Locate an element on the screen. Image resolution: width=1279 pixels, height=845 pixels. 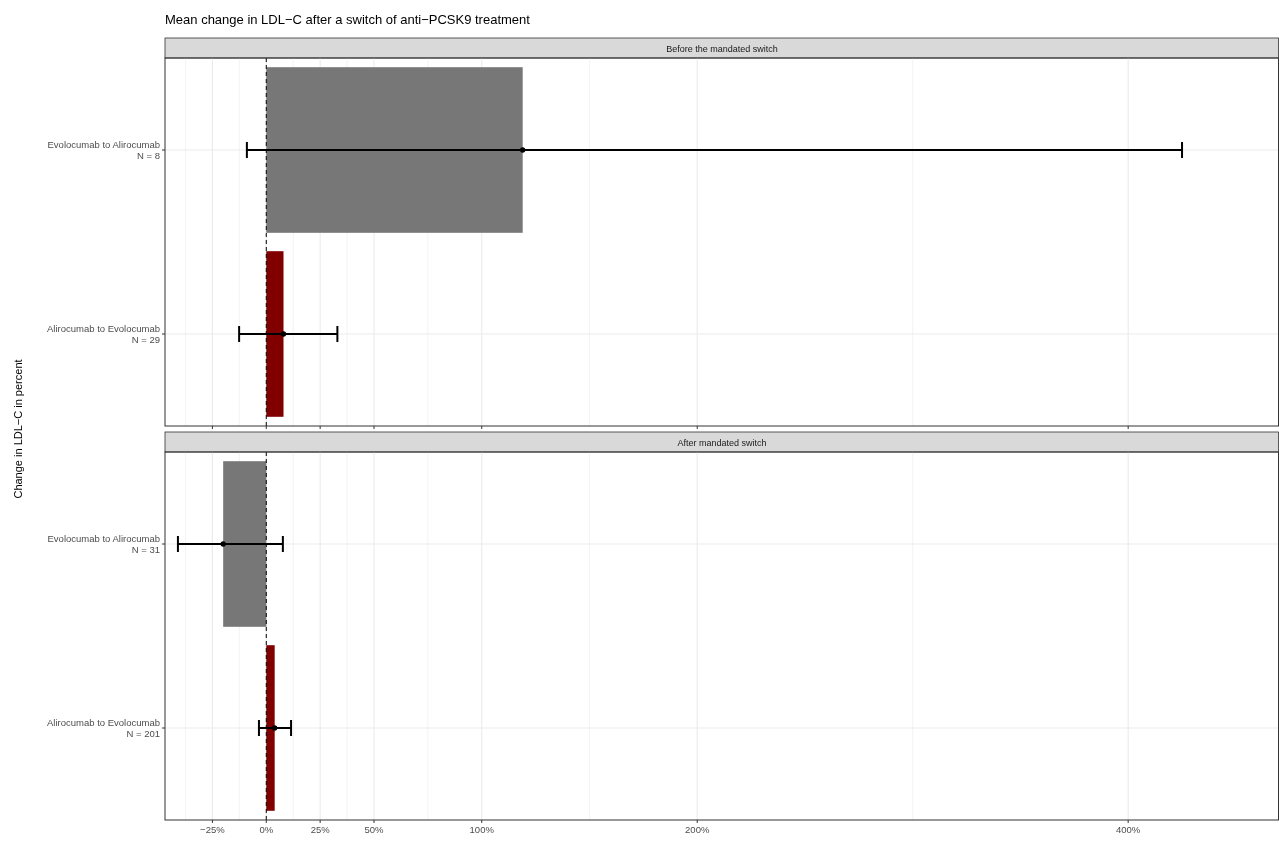
y-tick-label: Evolocumab to Alirocumab N = 8 is located at coordinates (103, 149).